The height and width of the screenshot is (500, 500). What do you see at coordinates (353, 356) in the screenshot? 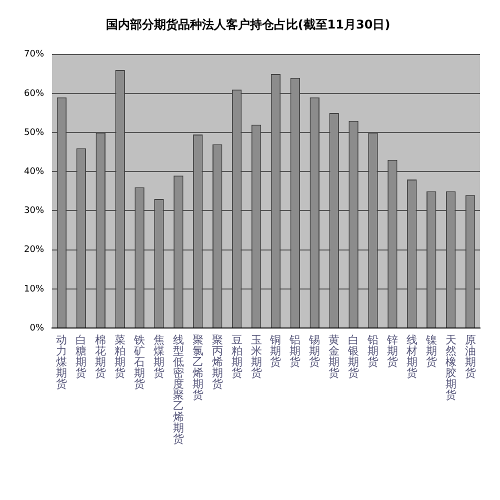
I see `x-tick-label: 白银期货` at bounding box center [353, 356].